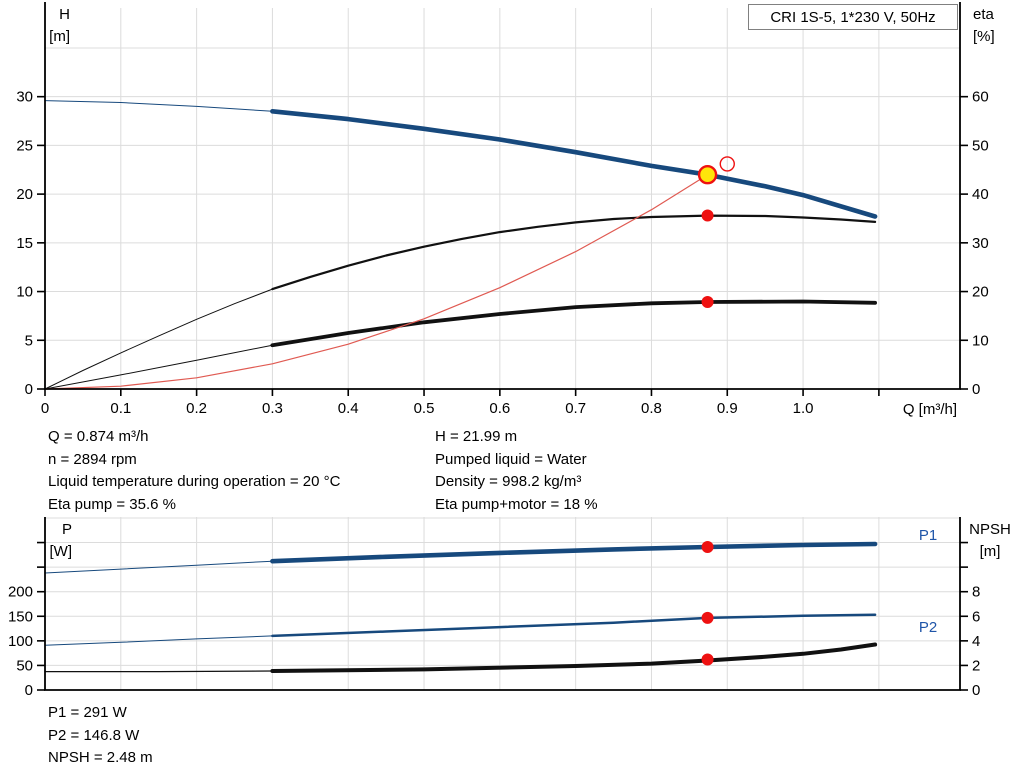 Image resolution: width=1024 pixels, height=781 pixels. I want to click on p2-value: P2 = 146.8 W, so click(94, 735).